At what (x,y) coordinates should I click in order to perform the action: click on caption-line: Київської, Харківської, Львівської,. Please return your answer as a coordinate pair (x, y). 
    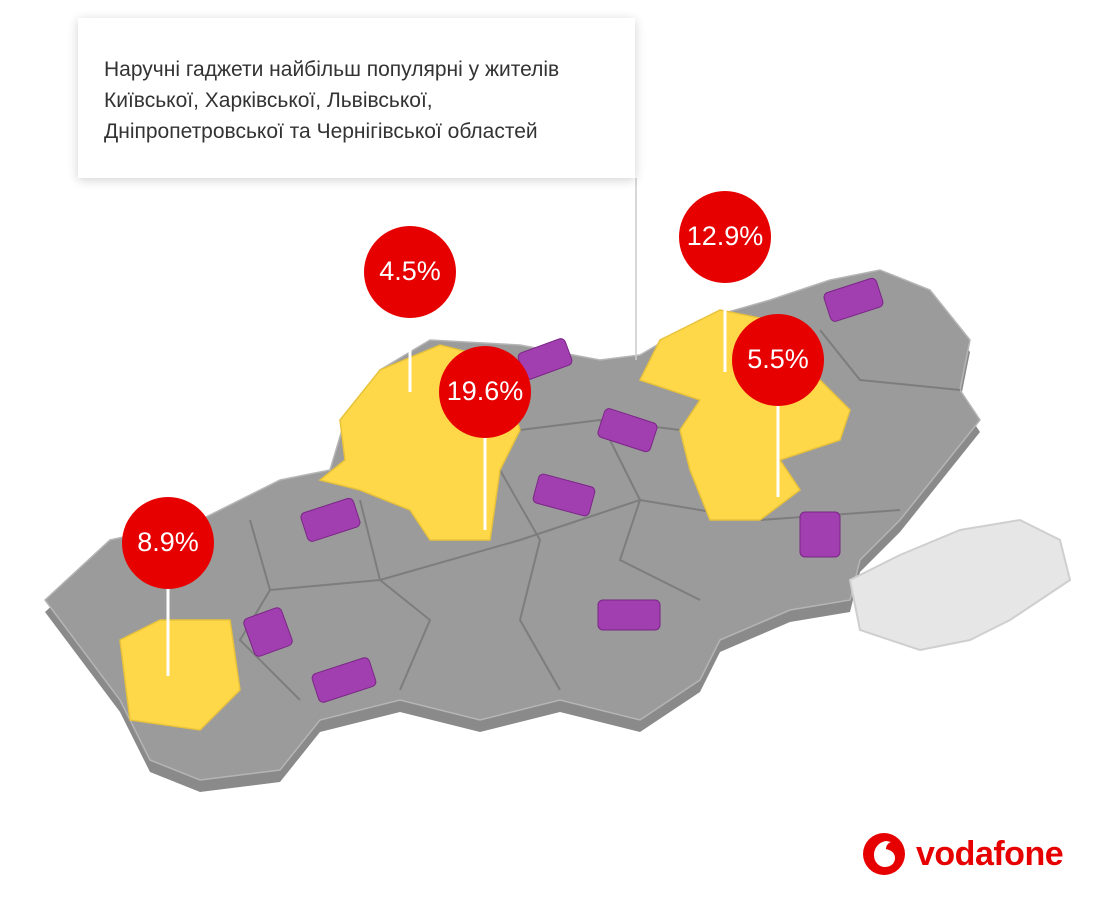
    Looking at the image, I should click on (268, 100).